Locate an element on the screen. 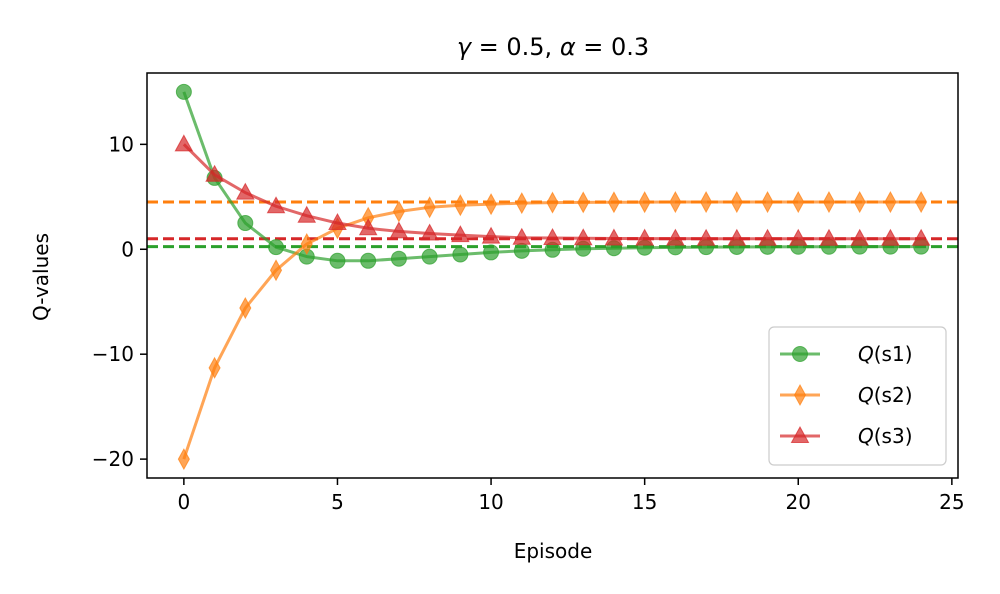 The width and height of the screenshot is (1000, 594). x-axis-label: Episode is located at coordinates (553, 551).